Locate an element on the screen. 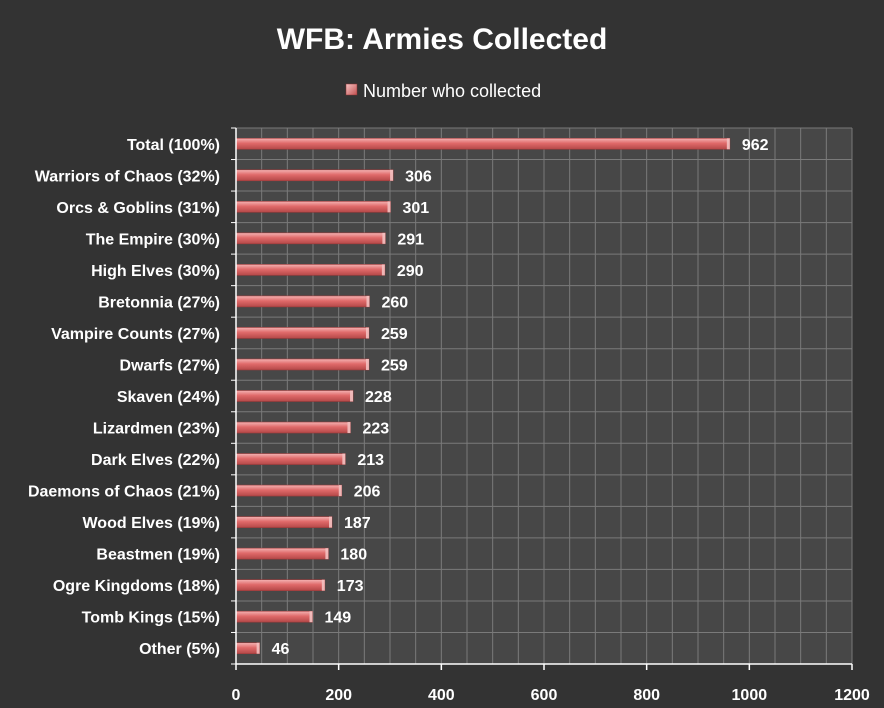 The image size is (884, 708). category-label: Bretonnia (27%) is located at coordinates (159, 302).